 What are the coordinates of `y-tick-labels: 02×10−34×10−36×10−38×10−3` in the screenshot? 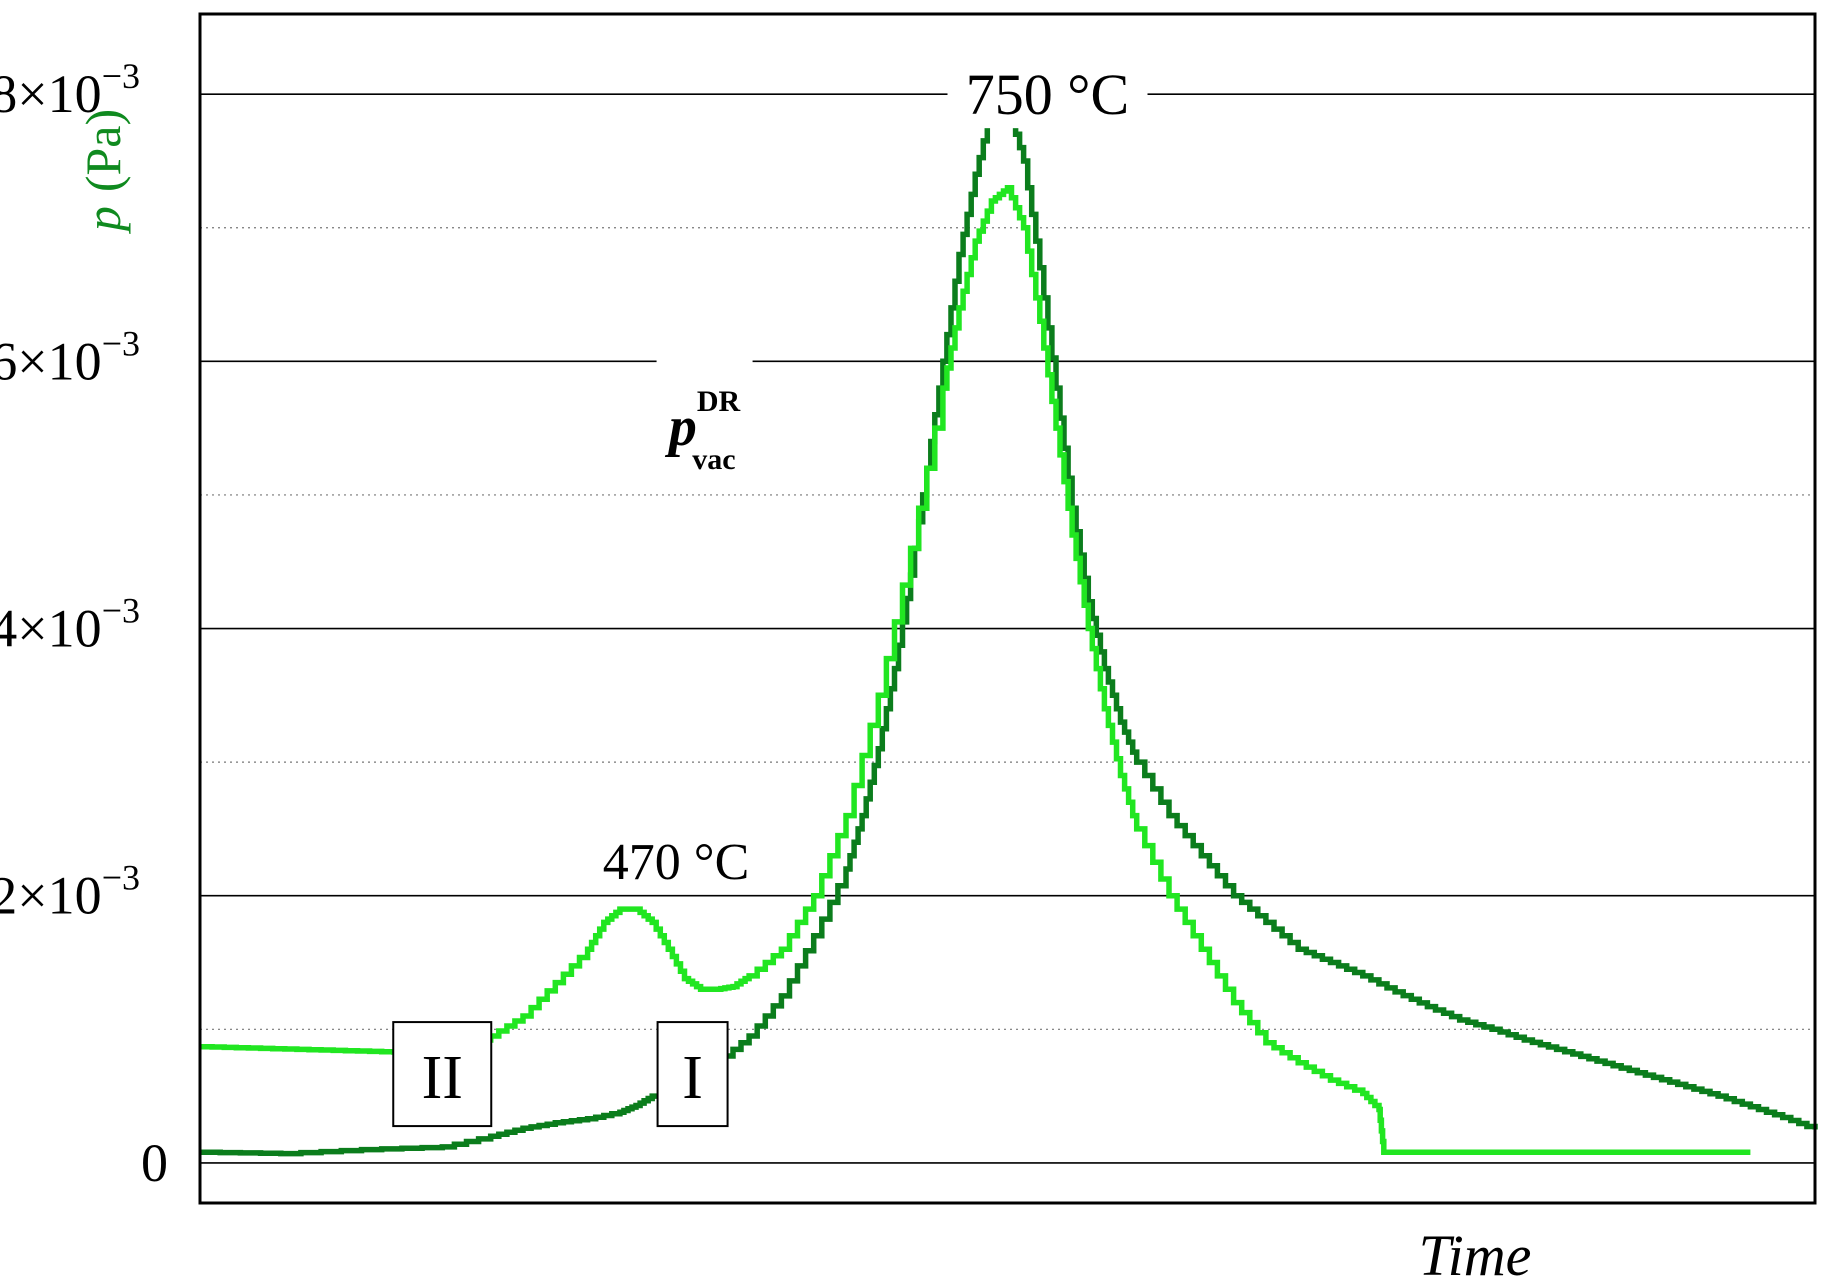 It's located at (84, 624).